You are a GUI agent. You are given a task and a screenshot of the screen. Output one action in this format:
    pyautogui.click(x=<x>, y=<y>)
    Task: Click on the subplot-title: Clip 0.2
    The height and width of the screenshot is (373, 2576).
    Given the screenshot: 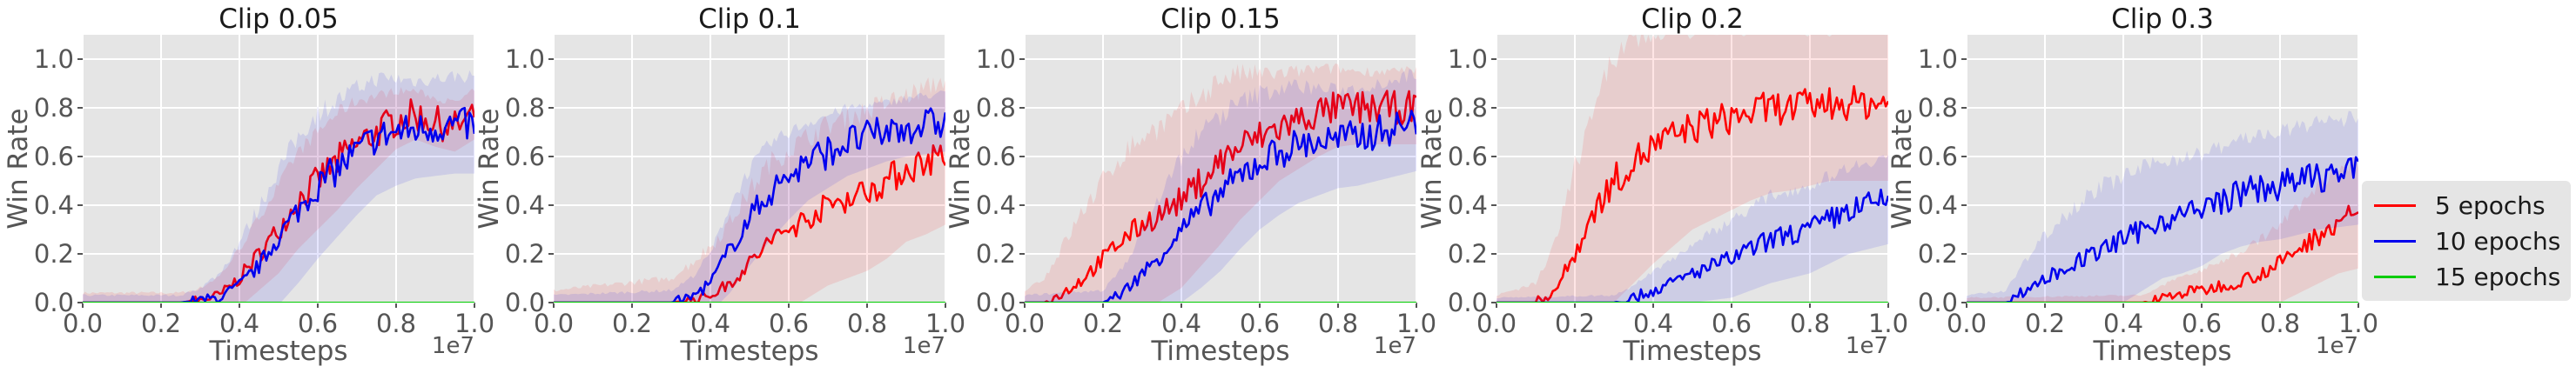 What is the action you would take?
    pyautogui.click(x=1692, y=19)
    